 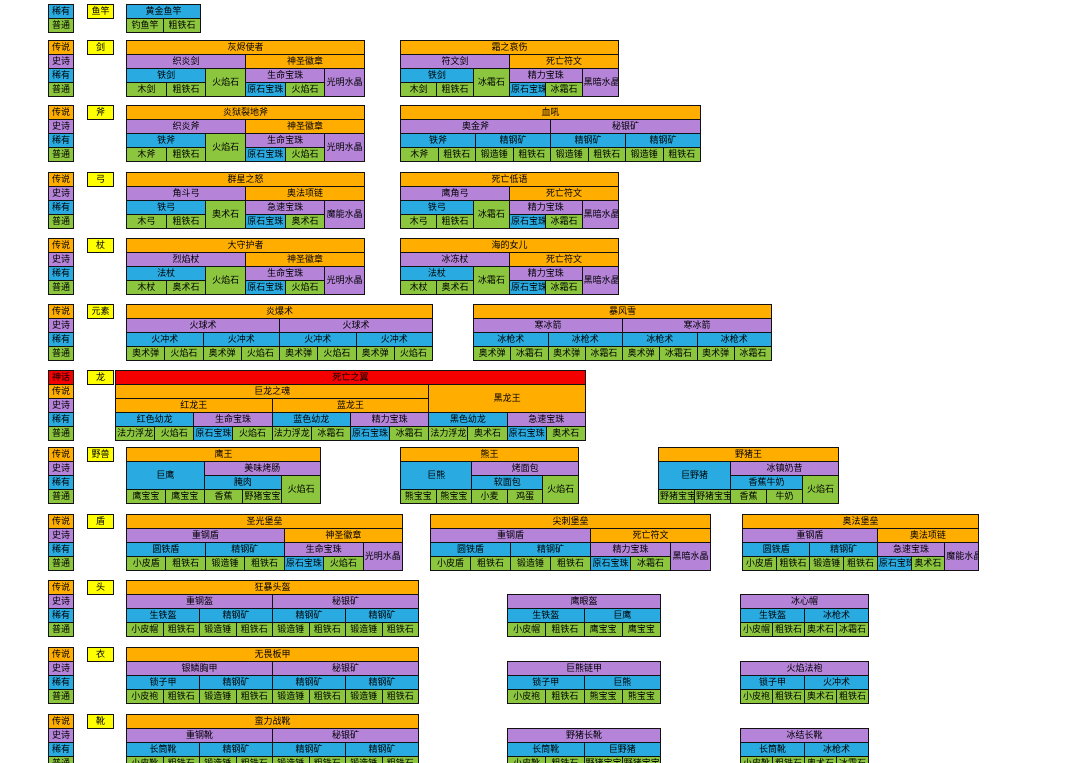 I want to click on item-cell: 霜之哀伤, so click(x=509, y=47).